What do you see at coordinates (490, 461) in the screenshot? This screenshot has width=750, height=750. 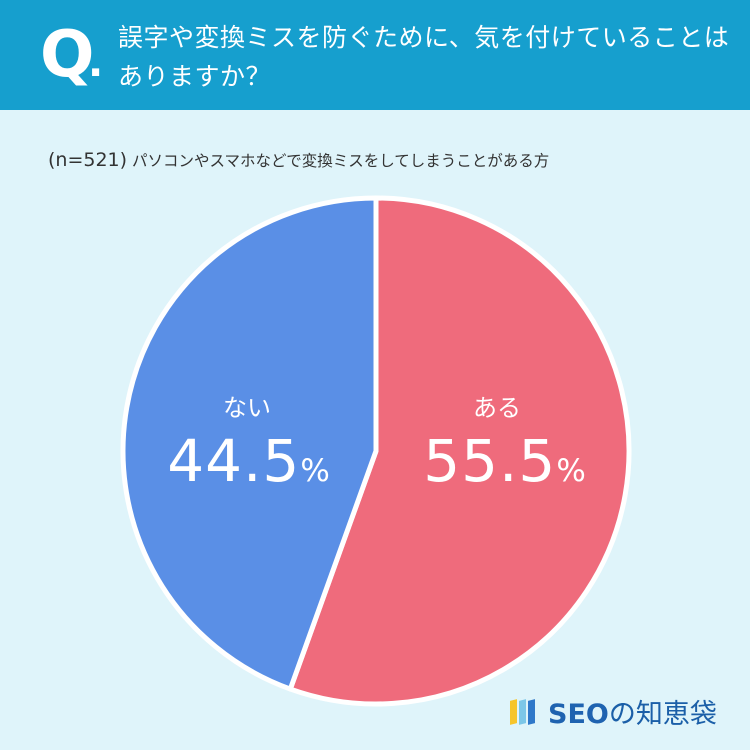 I see `pie-value-number: 55.5` at bounding box center [490, 461].